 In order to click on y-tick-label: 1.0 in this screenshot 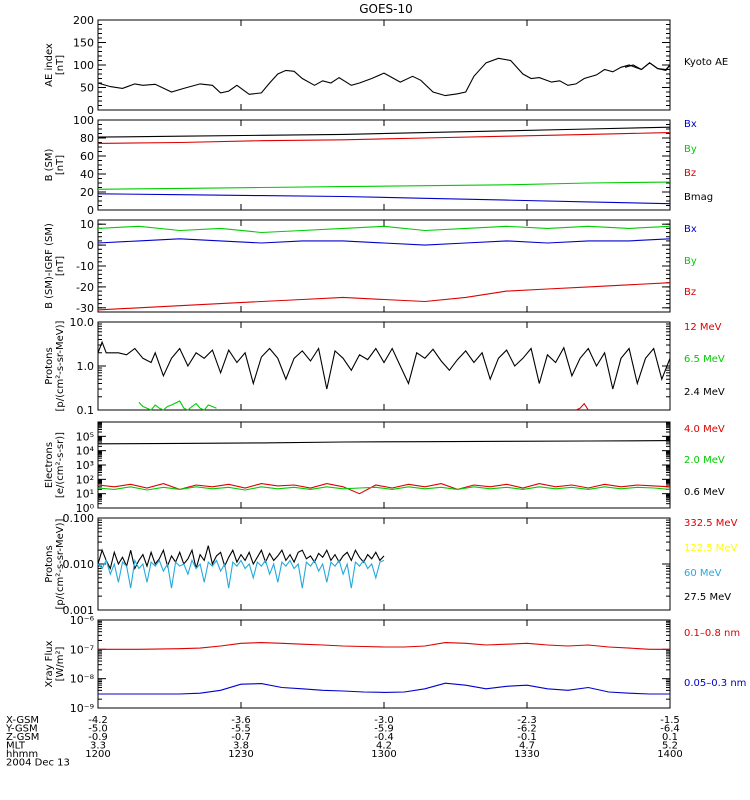, I will do `click(86, 366)`.